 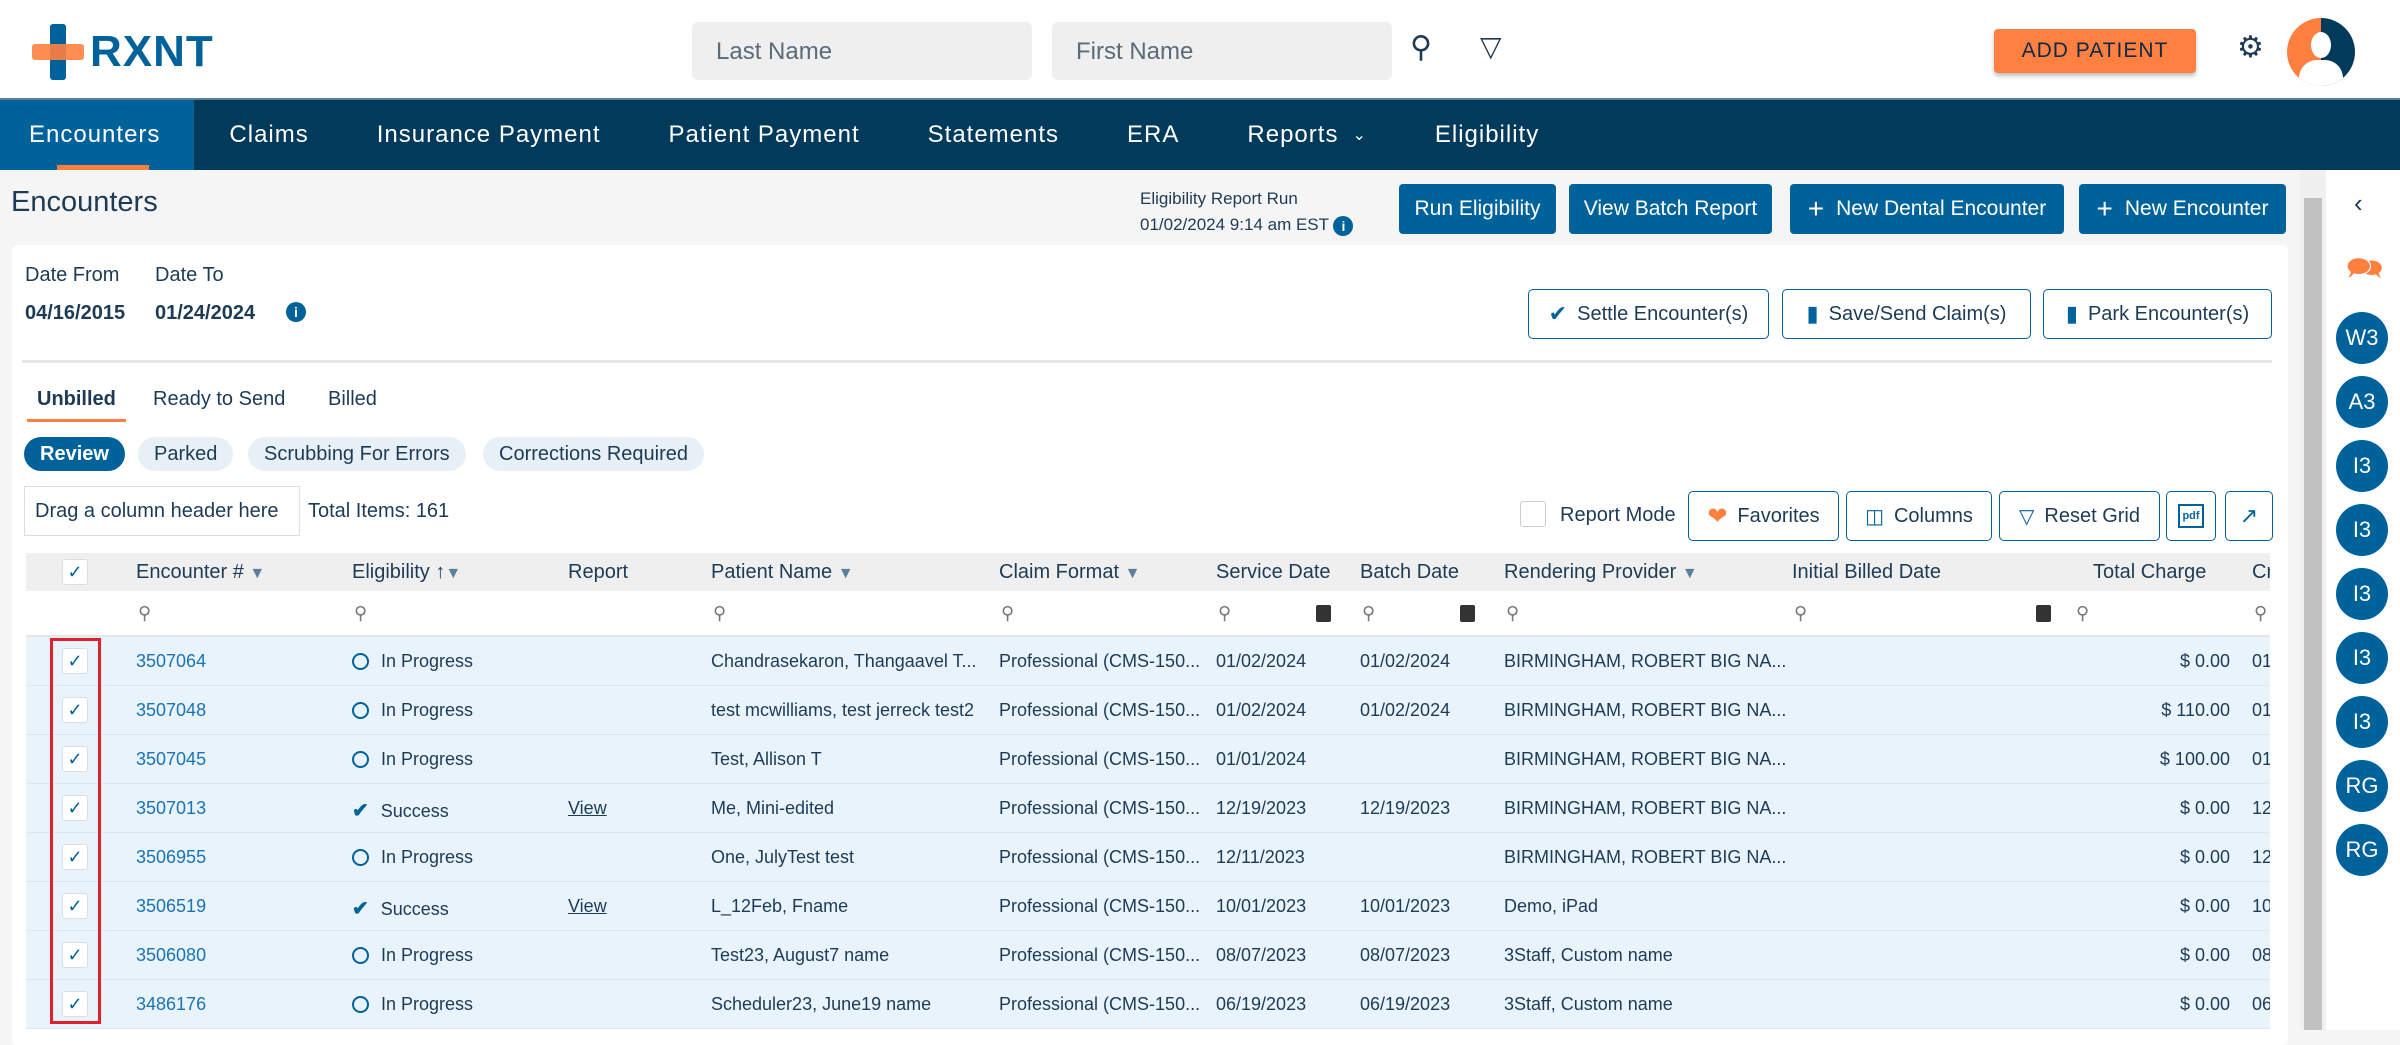 What do you see at coordinates (1153, 134) in the screenshot?
I see `nav-era: ERA` at bounding box center [1153, 134].